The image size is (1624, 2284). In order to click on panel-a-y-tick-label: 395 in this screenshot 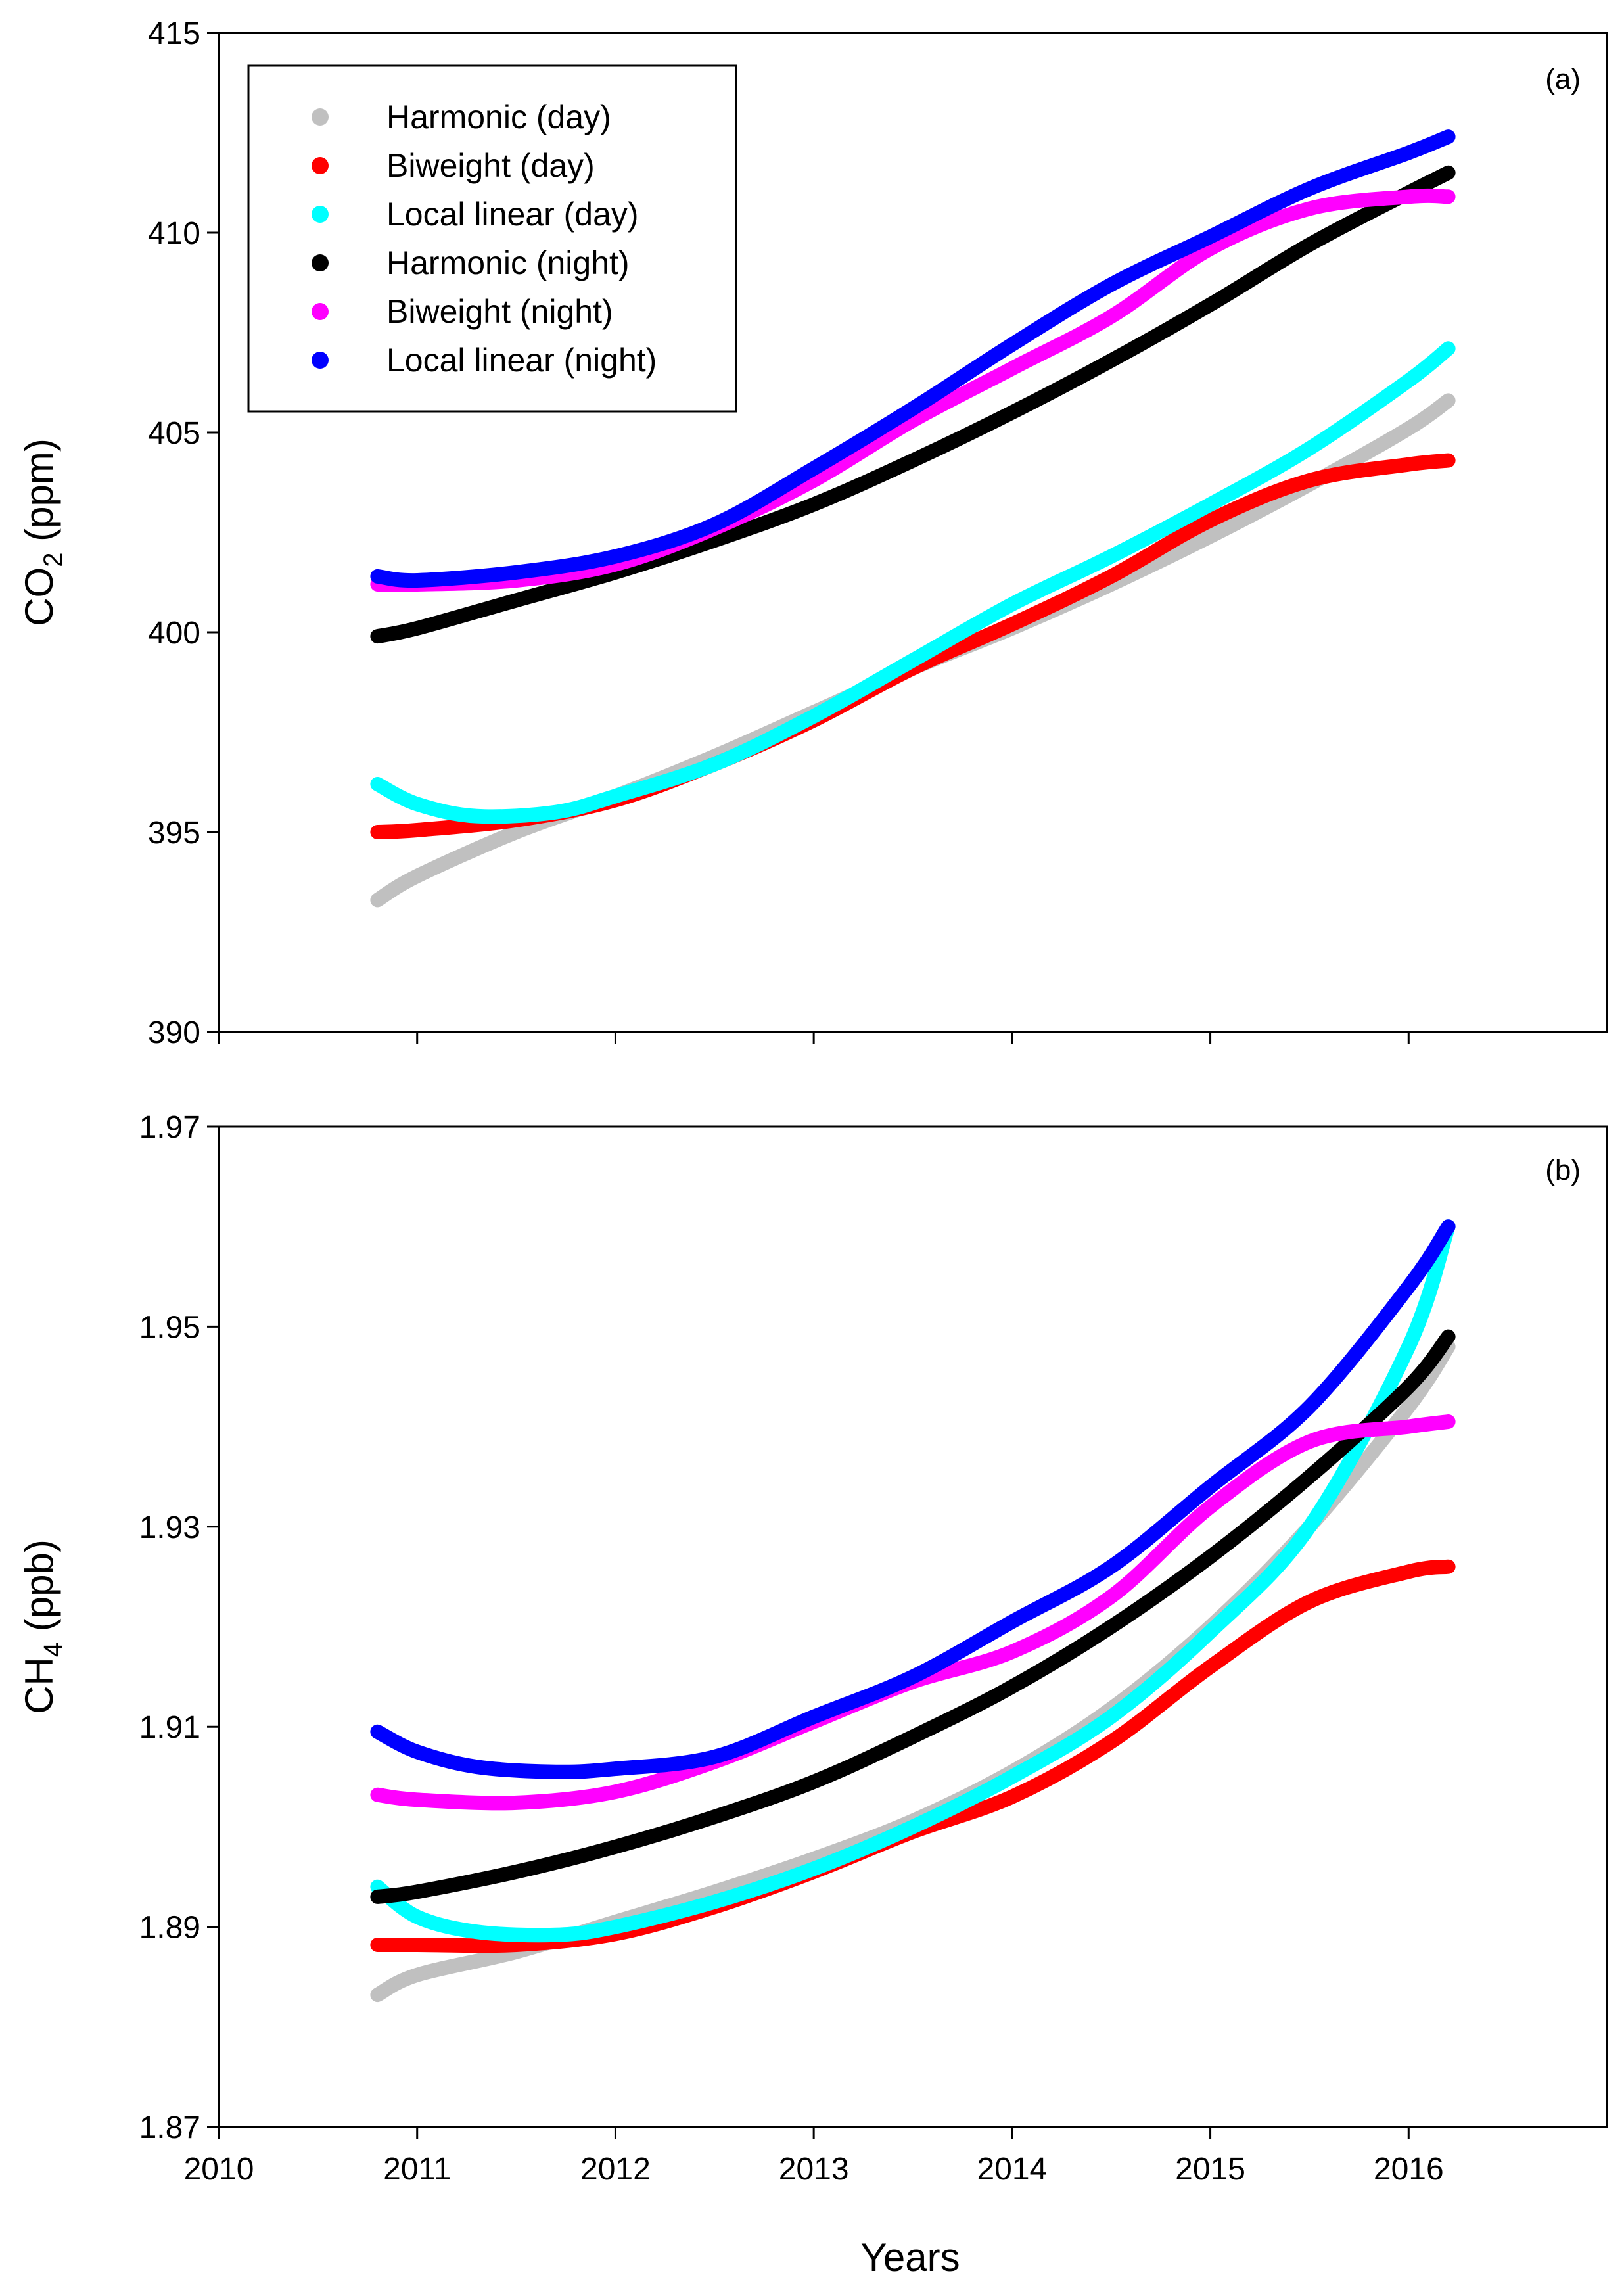, I will do `click(174, 833)`.